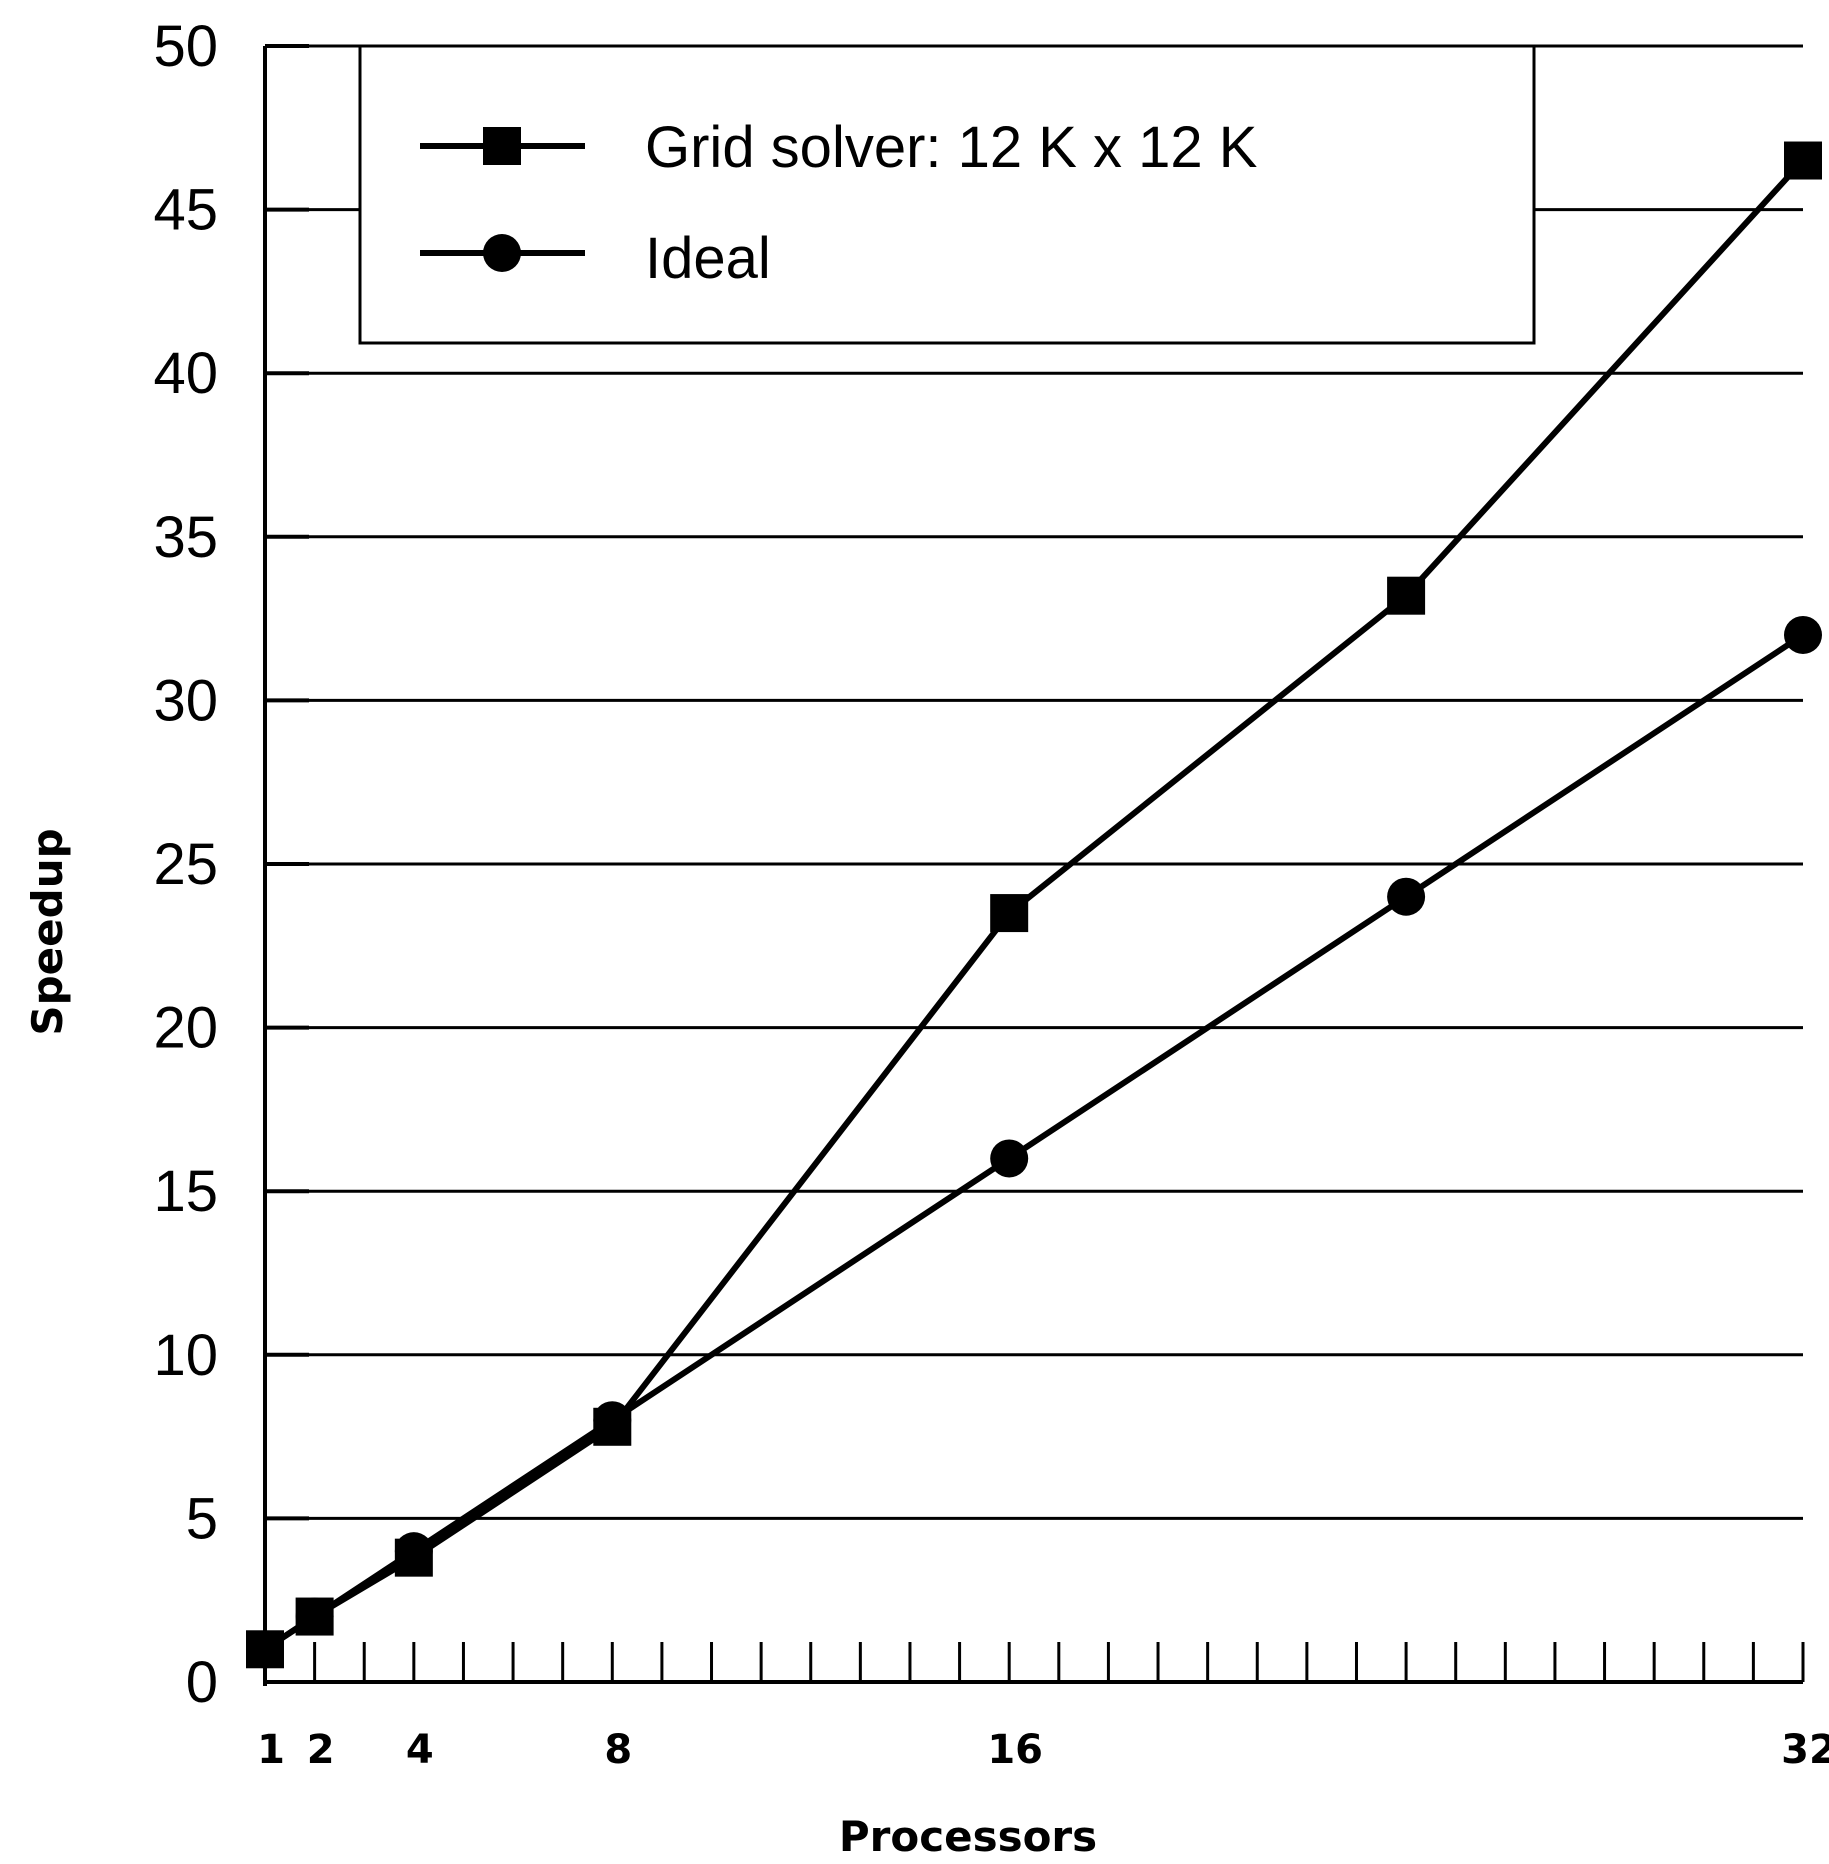 This screenshot has height=1864, width=1829. I want to click on y-tick-label: 5, so click(202, 1518).